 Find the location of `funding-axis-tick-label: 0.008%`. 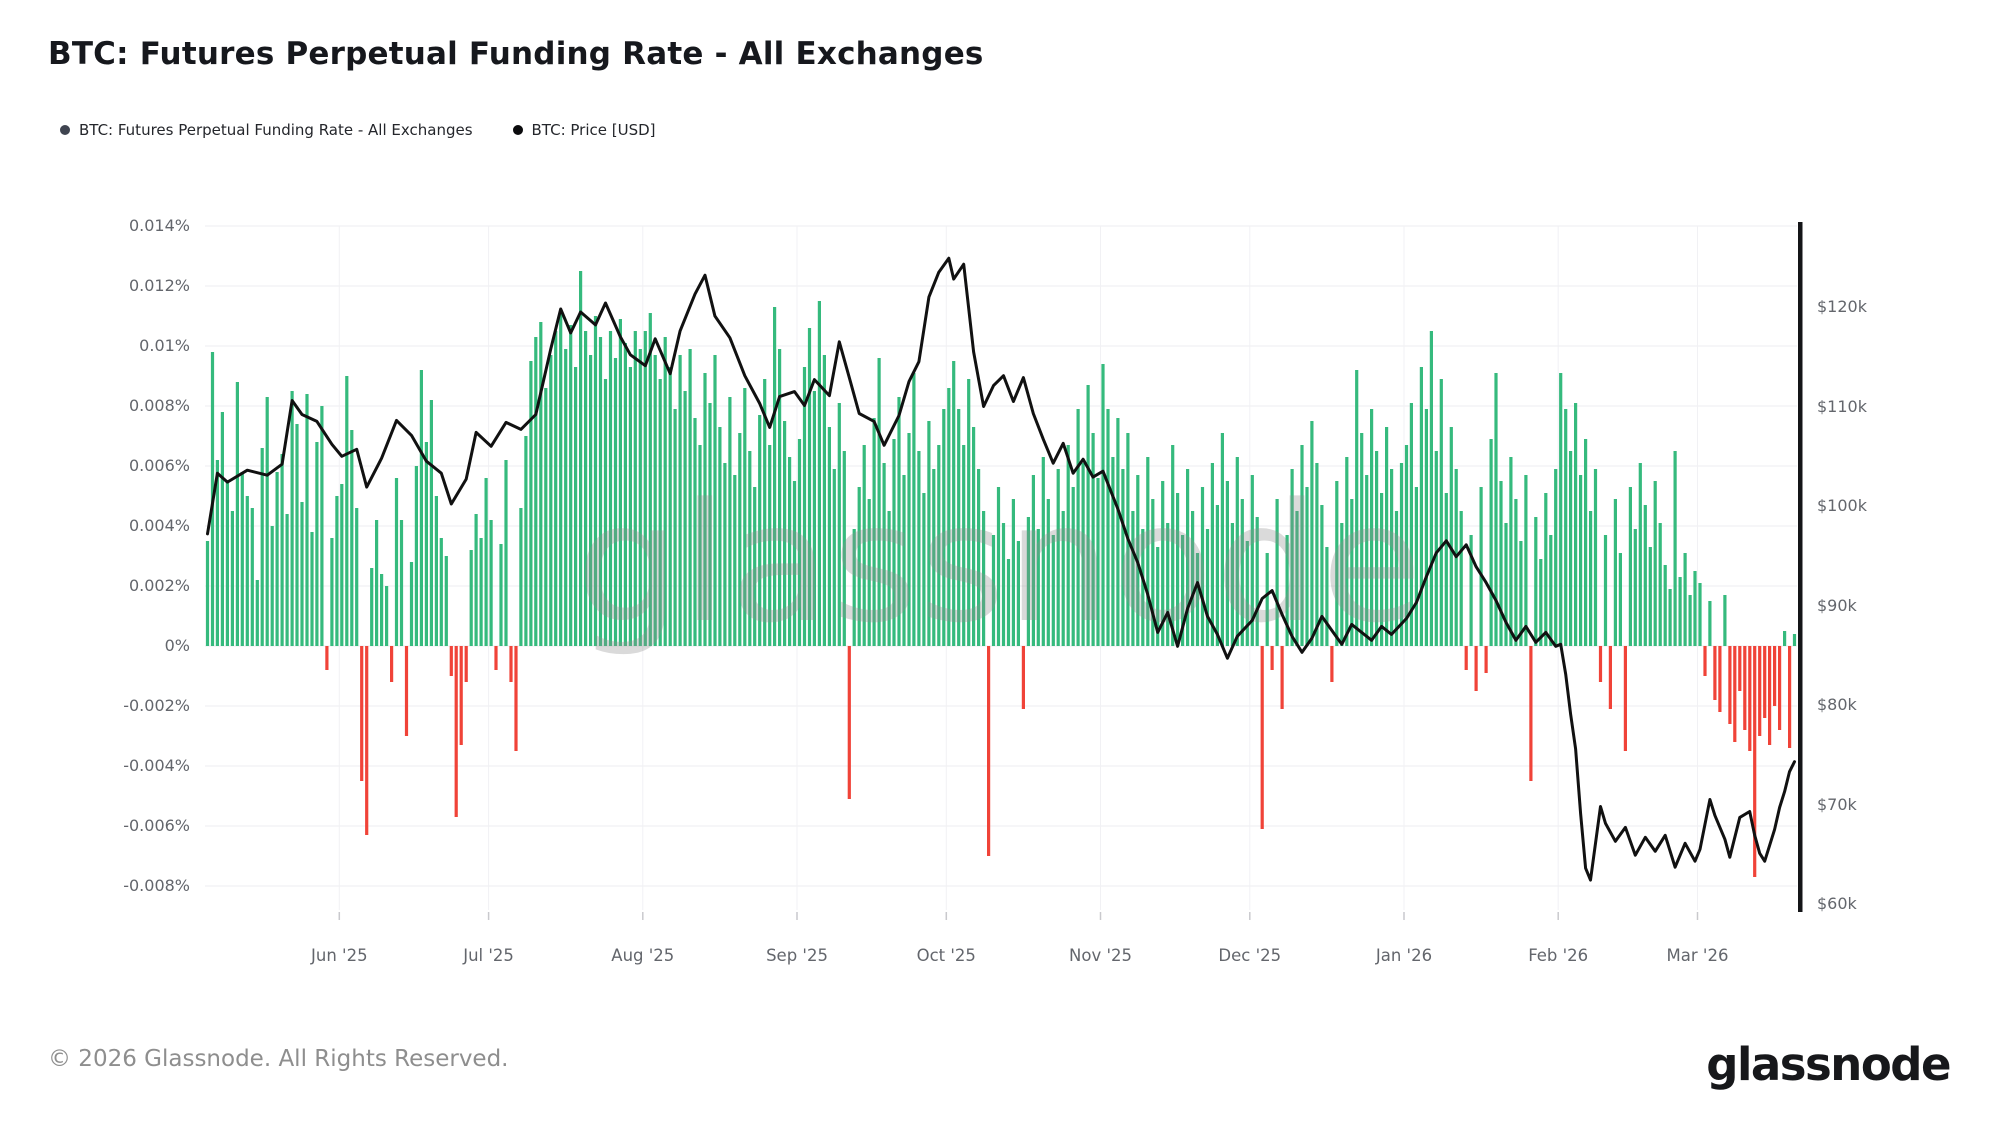

funding-axis-tick-label: 0.008% is located at coordinates (159, 405).